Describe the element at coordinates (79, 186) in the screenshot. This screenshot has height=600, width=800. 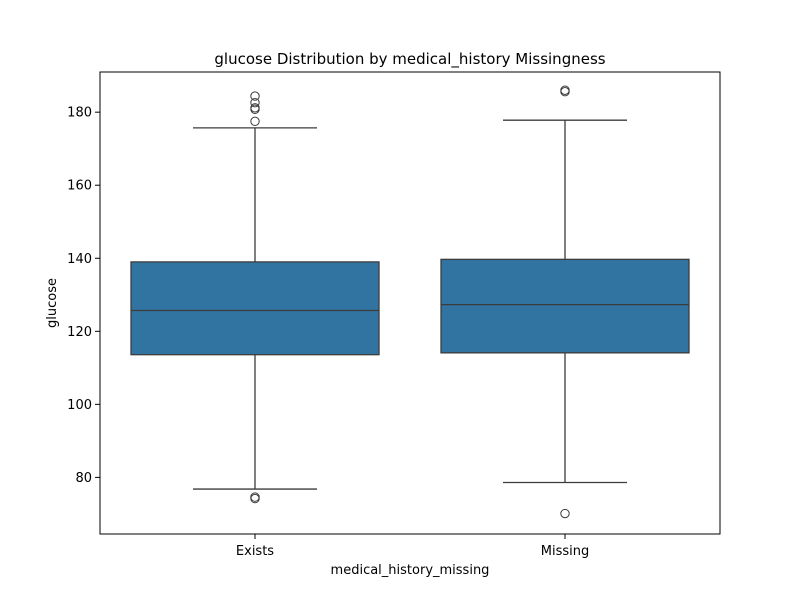
I see `y-tick-label: 160` at that location.